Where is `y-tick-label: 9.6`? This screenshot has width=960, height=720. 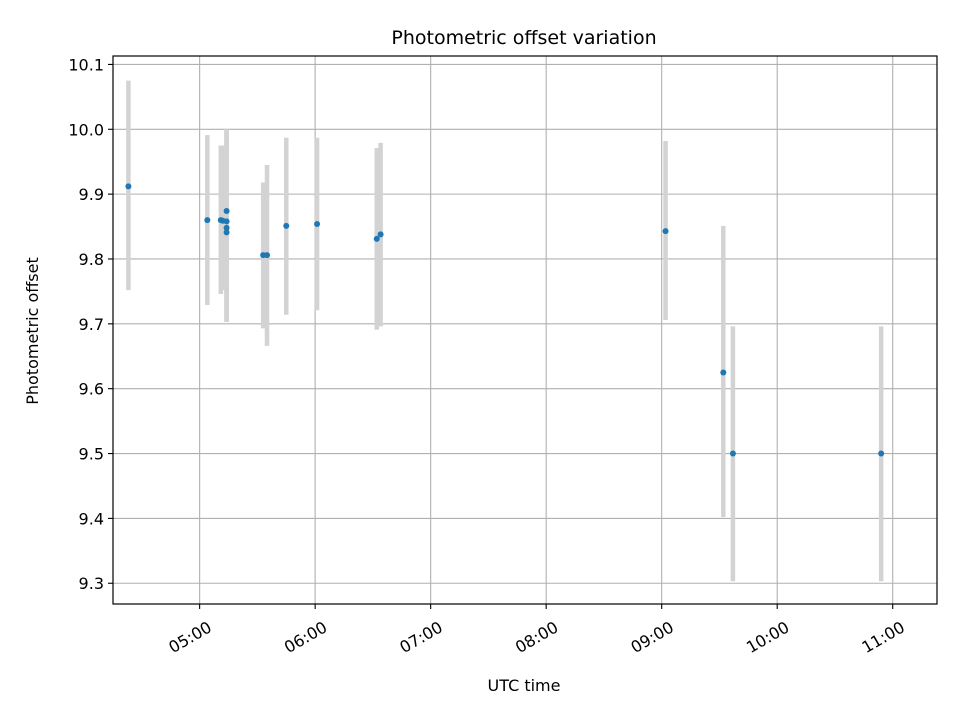
y-tick-label: 9.6 is located at coordinates (91, 389).